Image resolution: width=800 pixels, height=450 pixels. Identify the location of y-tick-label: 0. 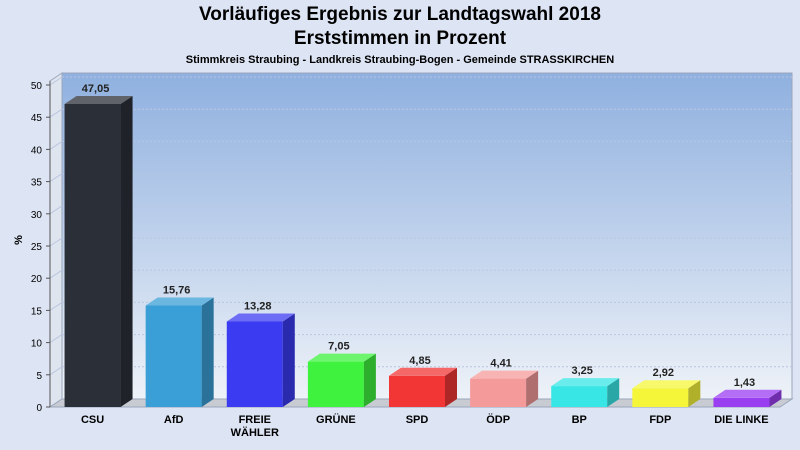
(39, 408).